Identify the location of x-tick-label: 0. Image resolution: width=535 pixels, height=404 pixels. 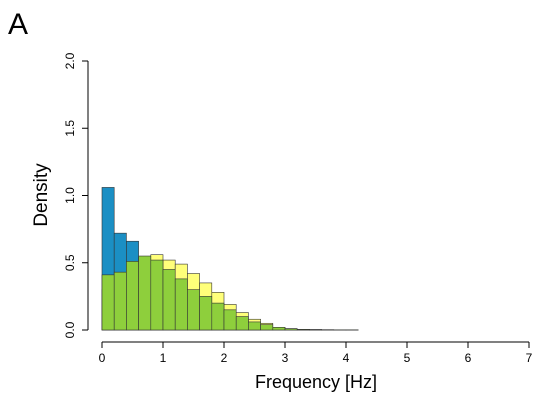
(102, 358).